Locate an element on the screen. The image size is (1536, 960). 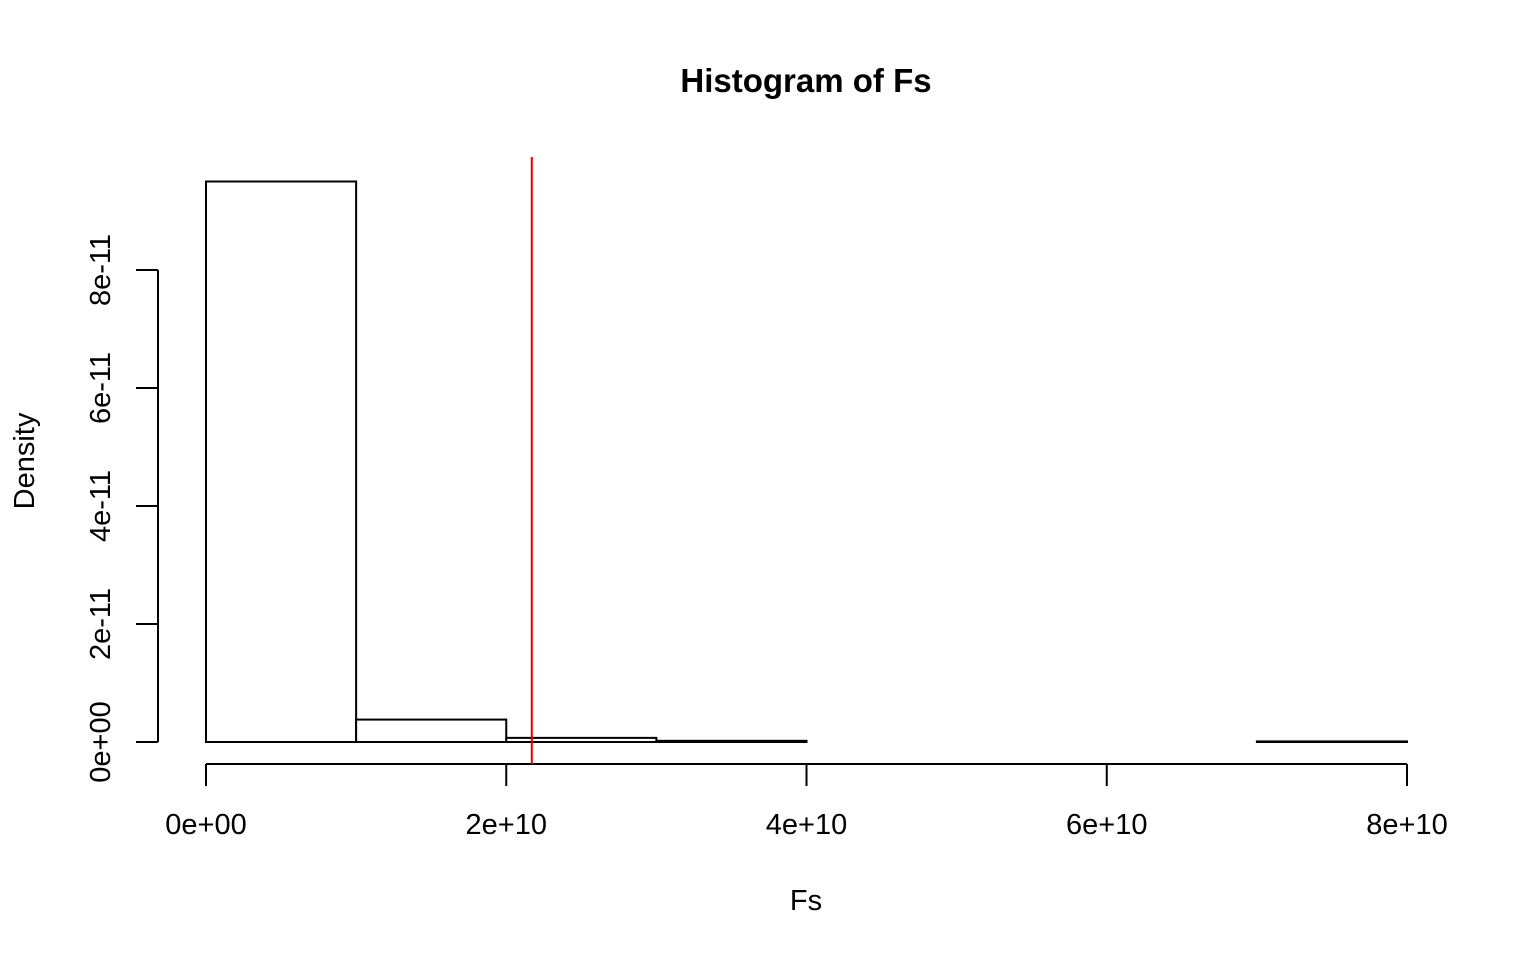
y-axis: 0e+00 2e-11 4e-11 6e-11 8e-11 is located at coordinates (122, 508).